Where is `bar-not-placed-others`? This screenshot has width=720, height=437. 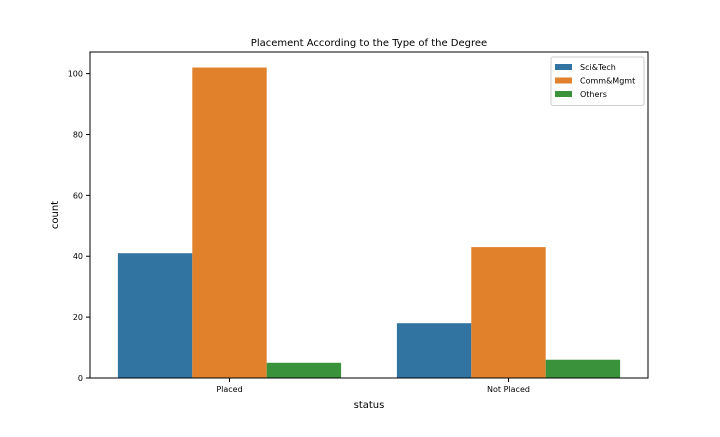 bar-not-placed-others is located at coordinates (583, 368).